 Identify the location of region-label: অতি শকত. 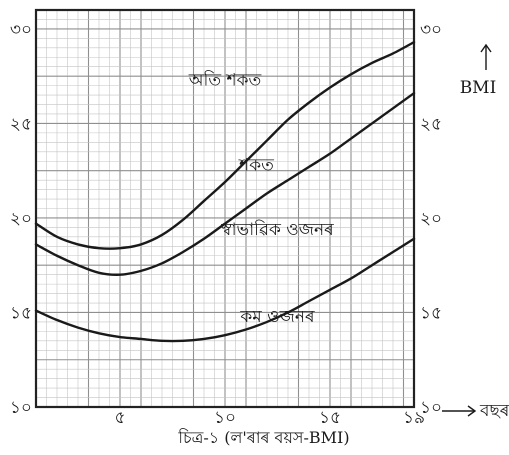
(225, 80).